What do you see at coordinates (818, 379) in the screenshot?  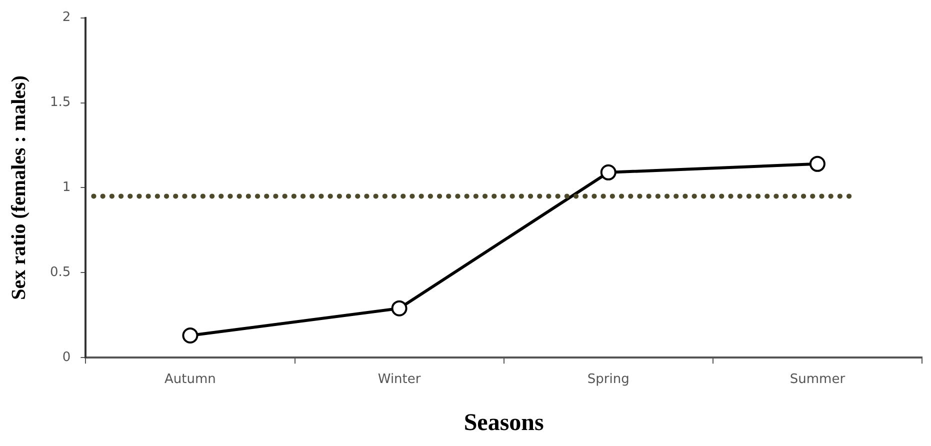 I see `x-tick-label: Summer` at bounding box center [818, 379].